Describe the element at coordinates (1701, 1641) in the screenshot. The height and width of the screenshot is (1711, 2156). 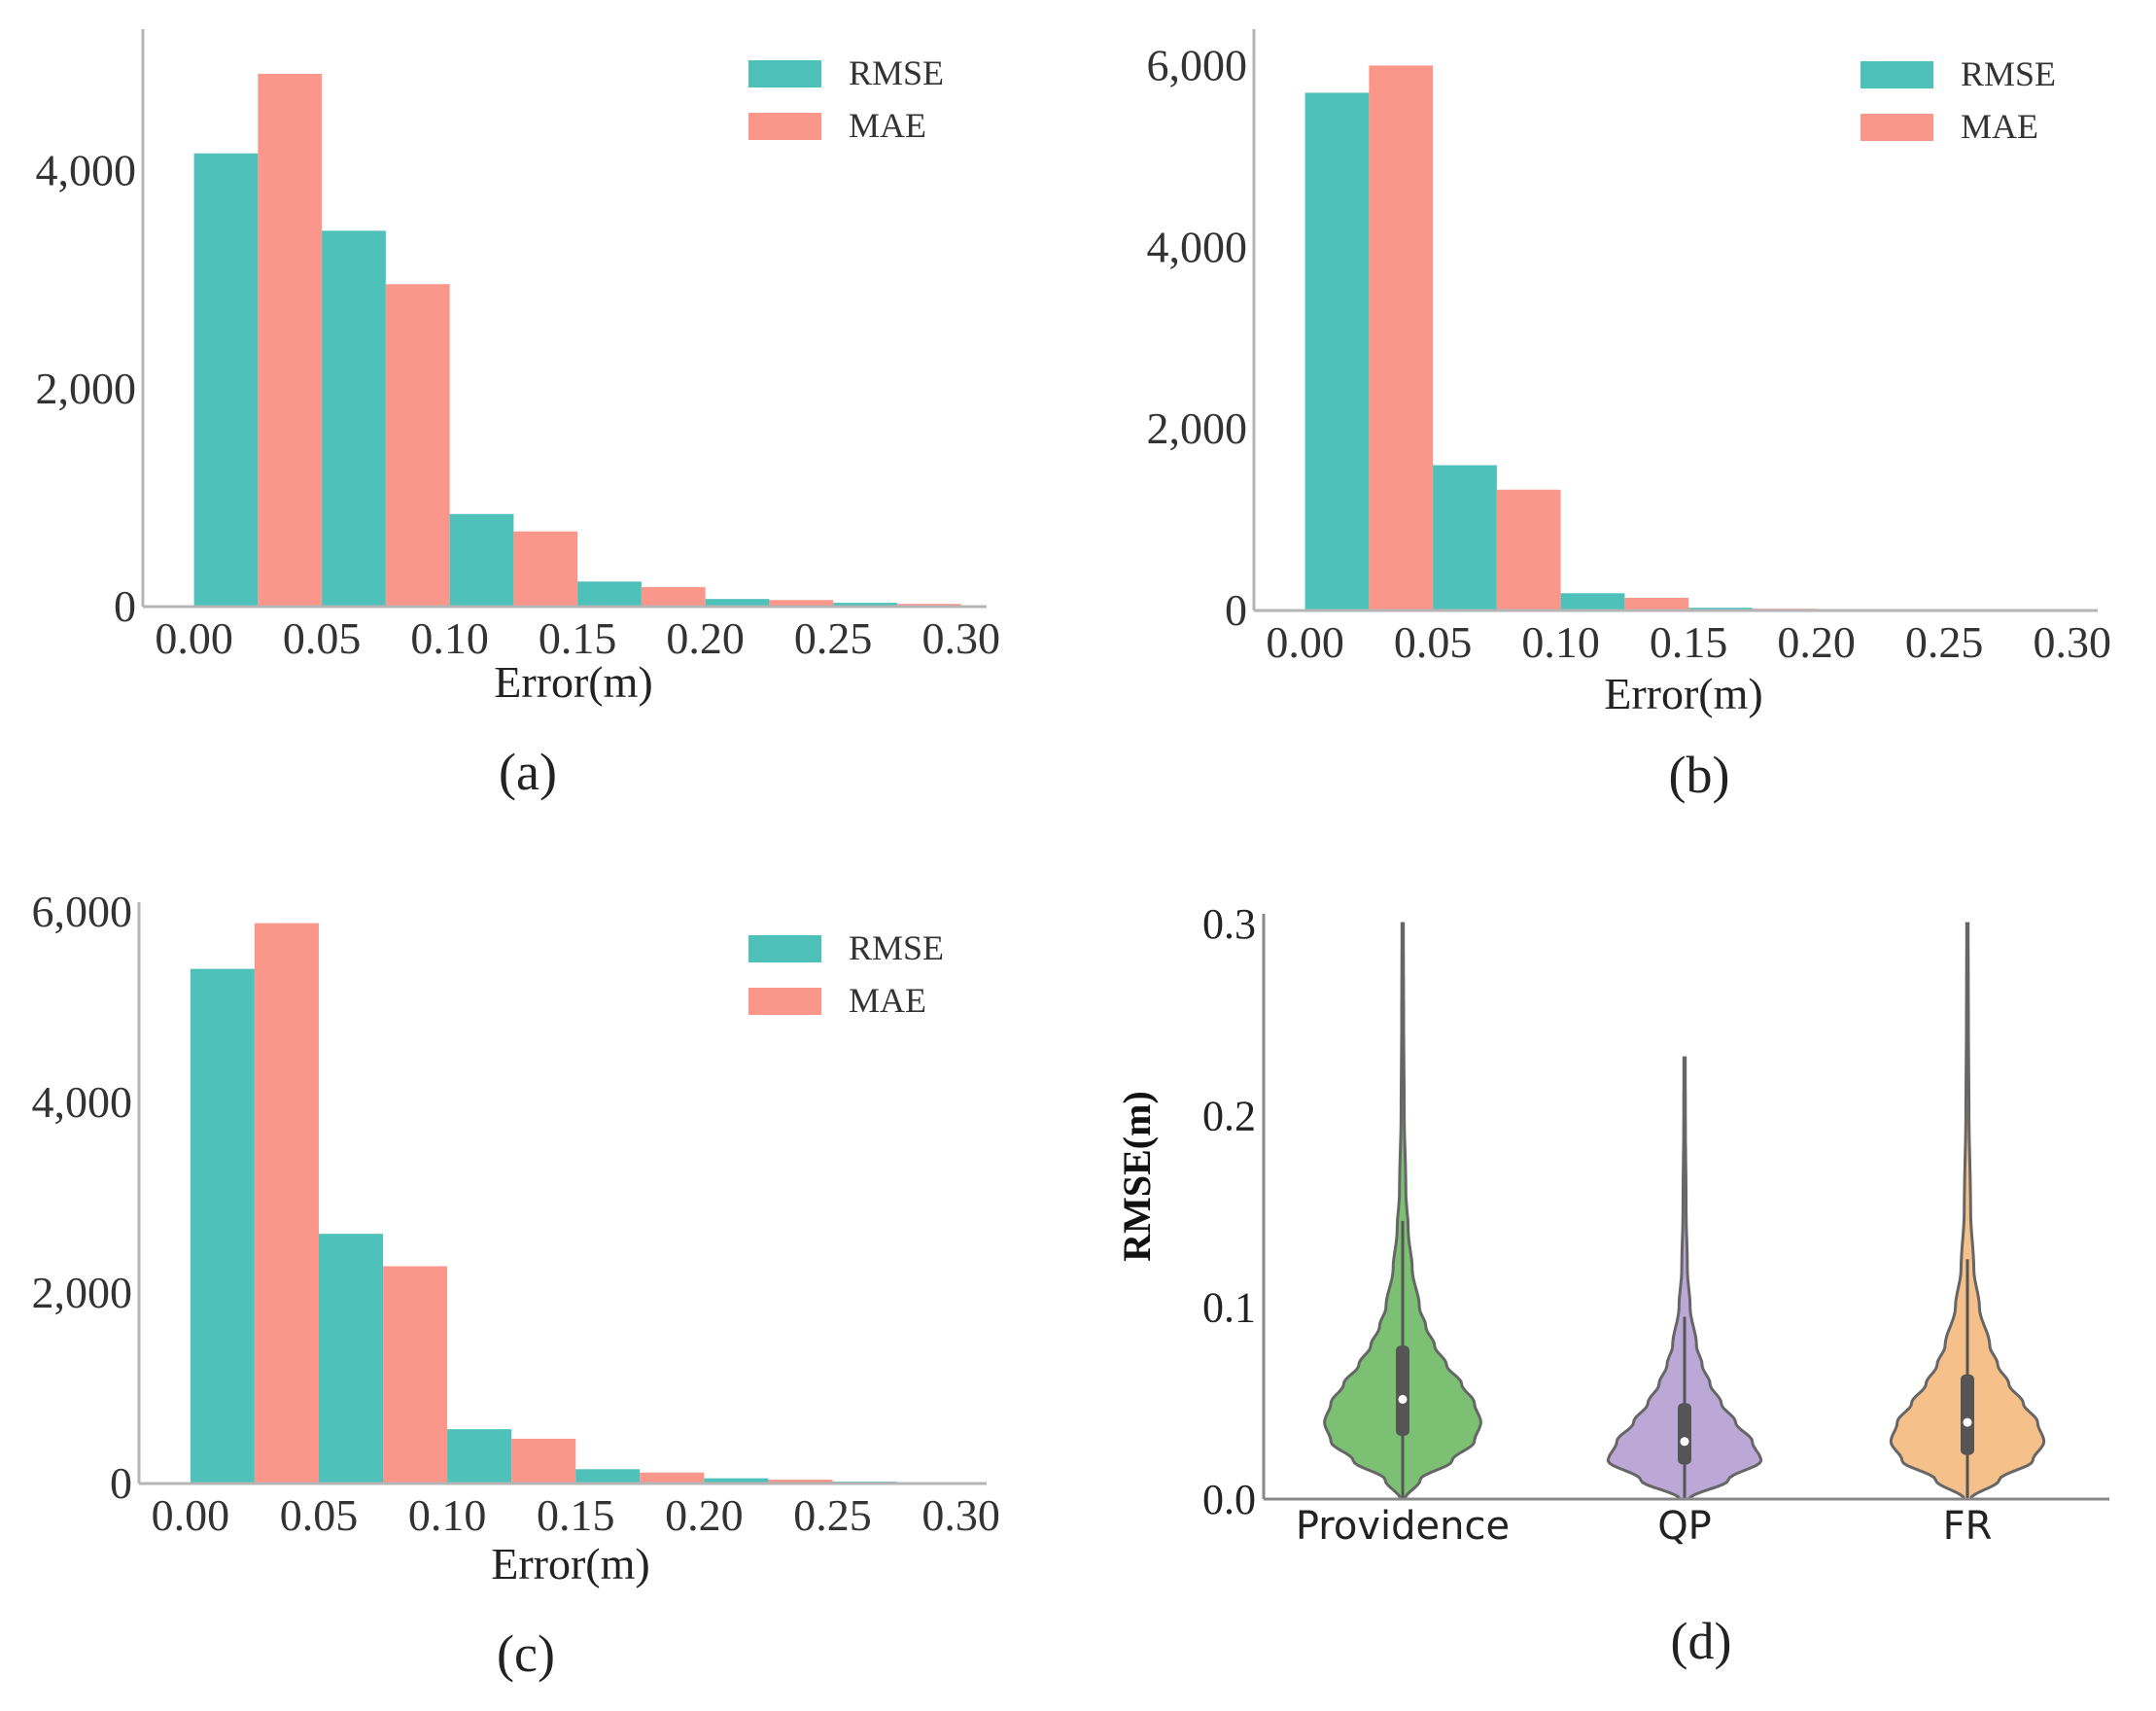
I see `panel-label-d: (d)` at that location.